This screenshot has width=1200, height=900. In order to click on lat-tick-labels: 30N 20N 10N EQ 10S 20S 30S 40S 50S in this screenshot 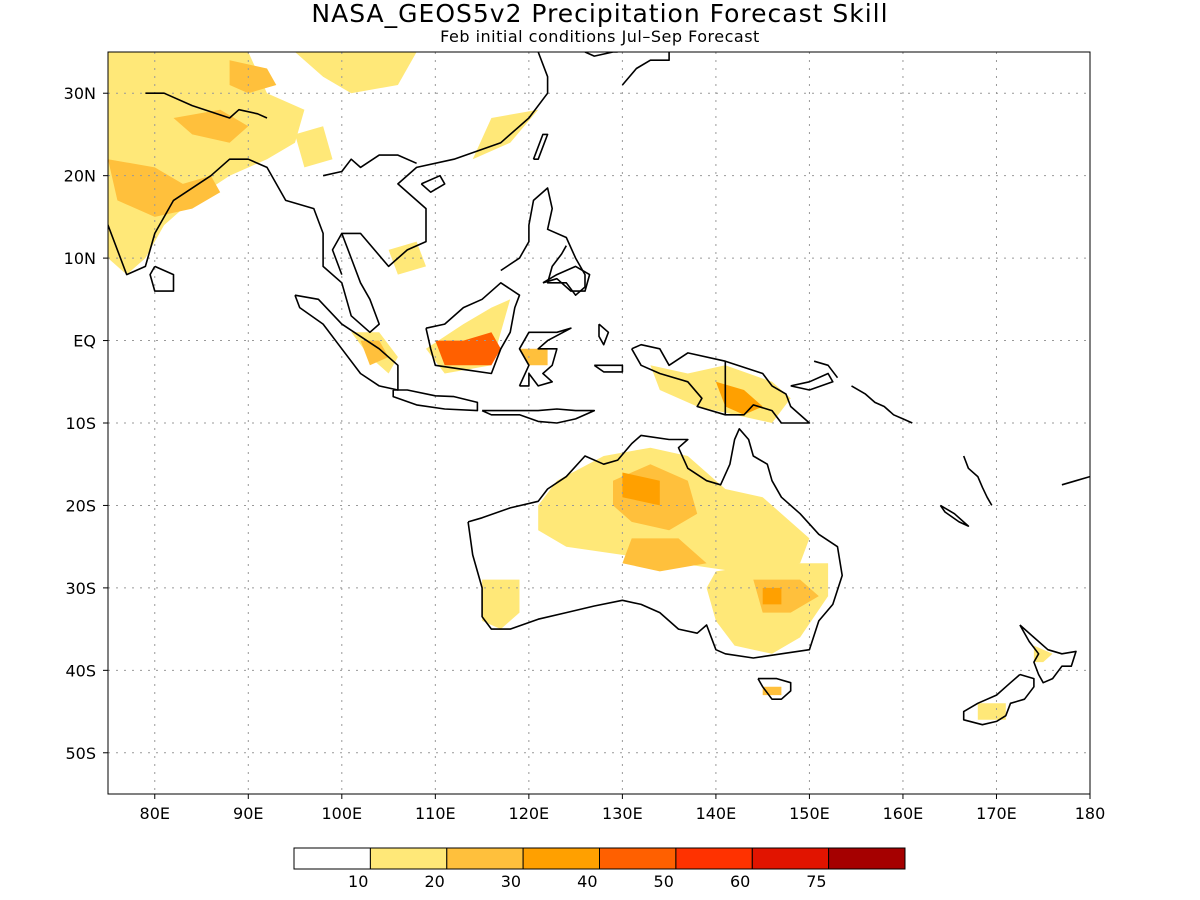, I will do `click(86, 423)`.